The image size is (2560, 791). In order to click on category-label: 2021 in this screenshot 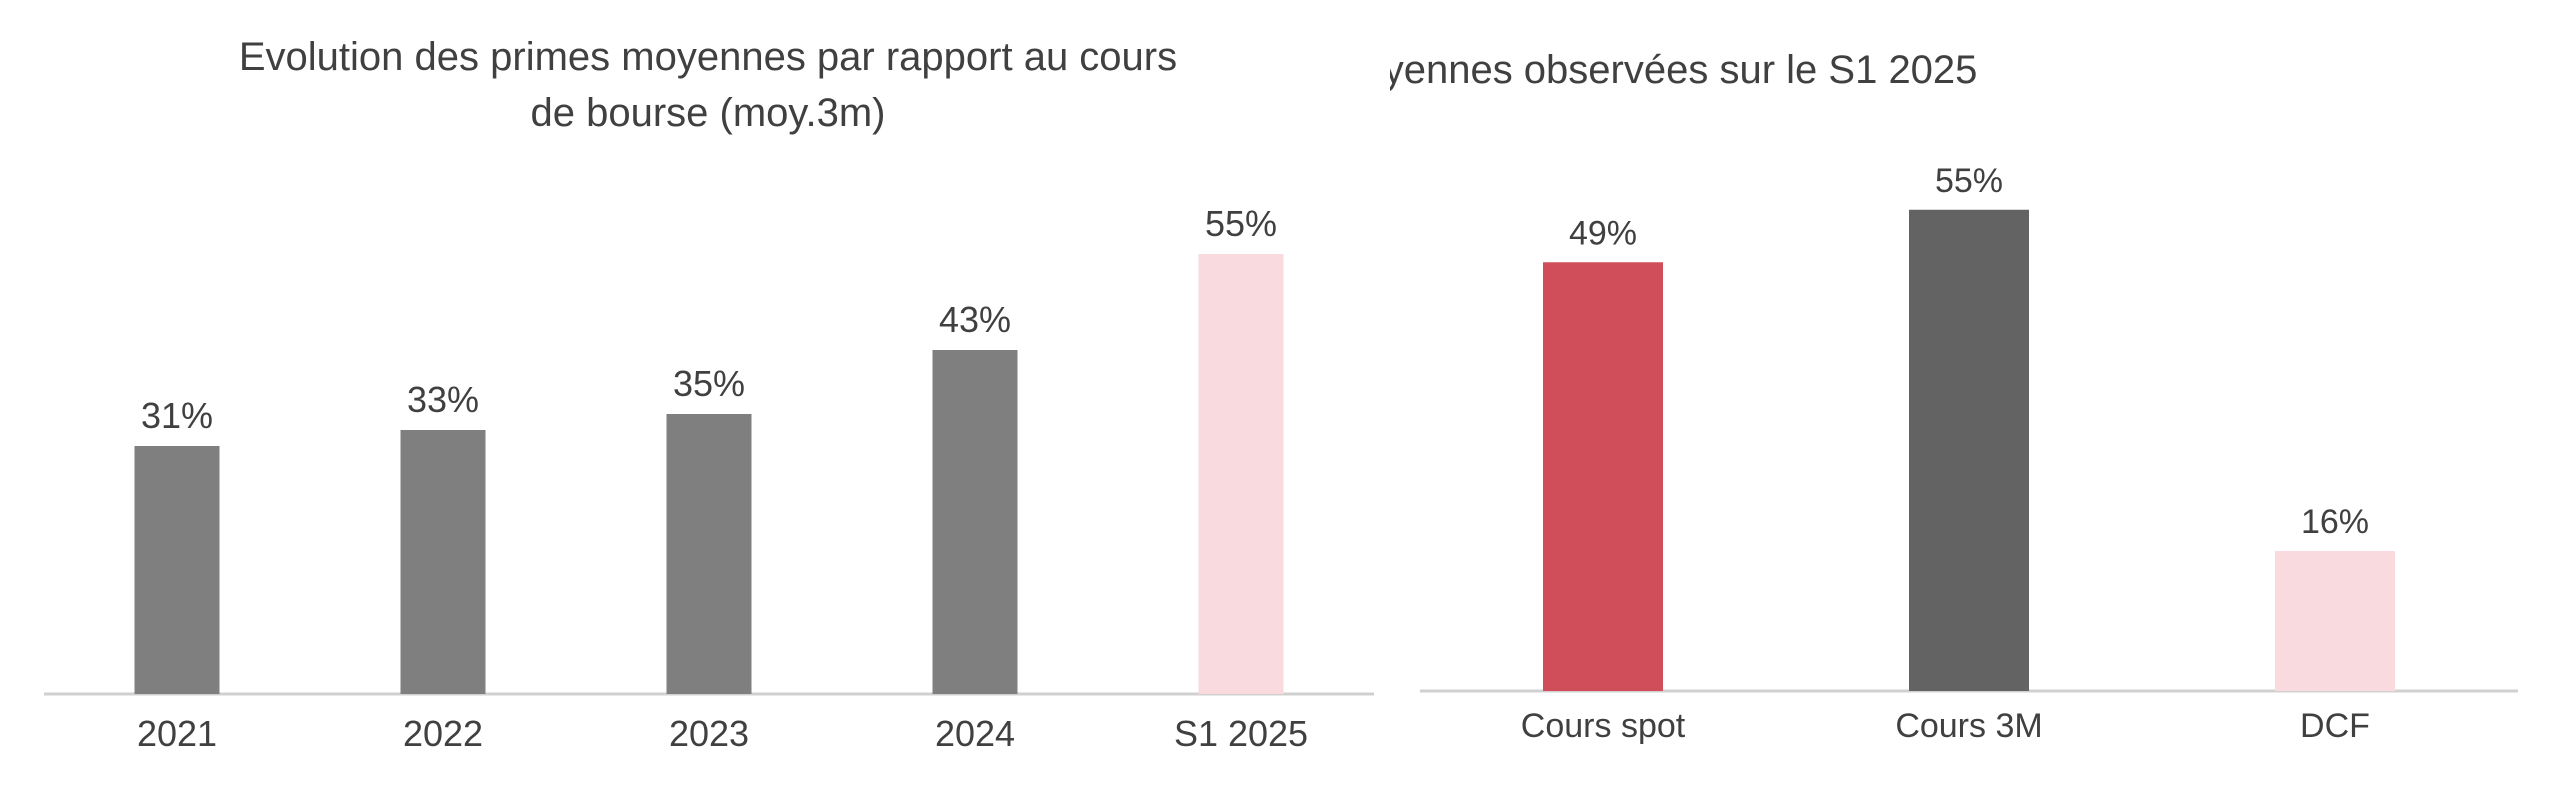, I will do `click(177, 733)`.